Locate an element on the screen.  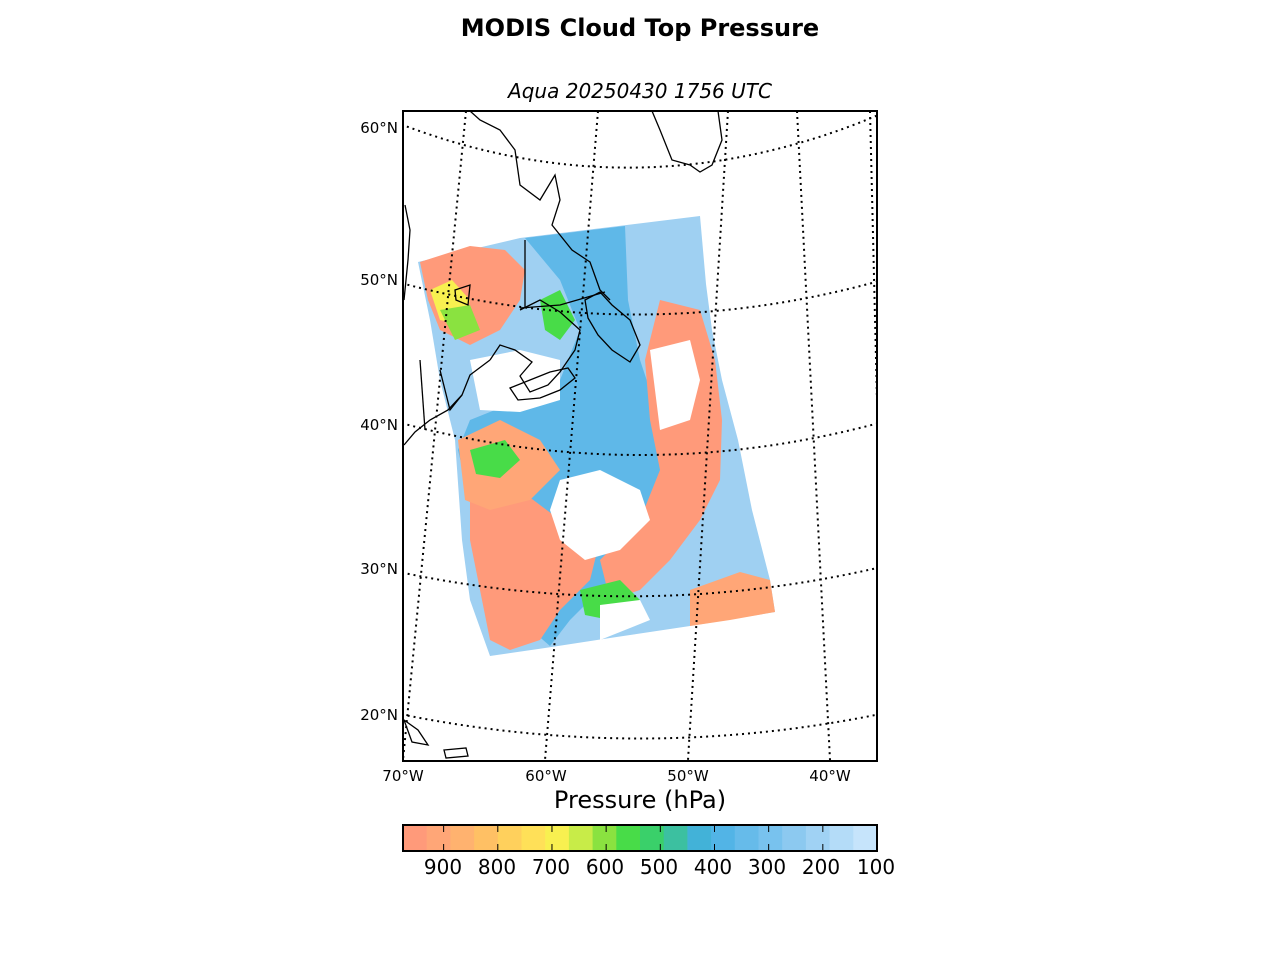
map-title: MODIS Cloud Top Pressure is located at coordinates (640, 28).